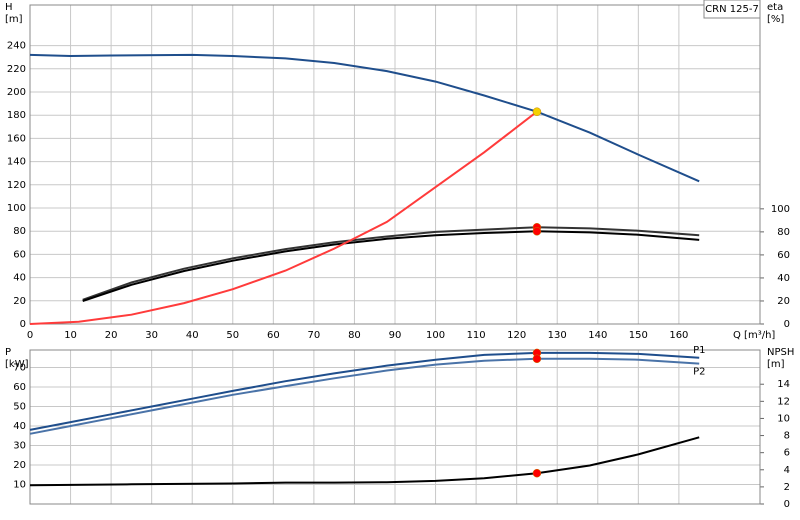 The height and width of the screenshot is (520, 800). What do you see at coordinates (775, 7) in the screenshot?
I see `y2-axis-label: eta` at bounding box center [775, 7].